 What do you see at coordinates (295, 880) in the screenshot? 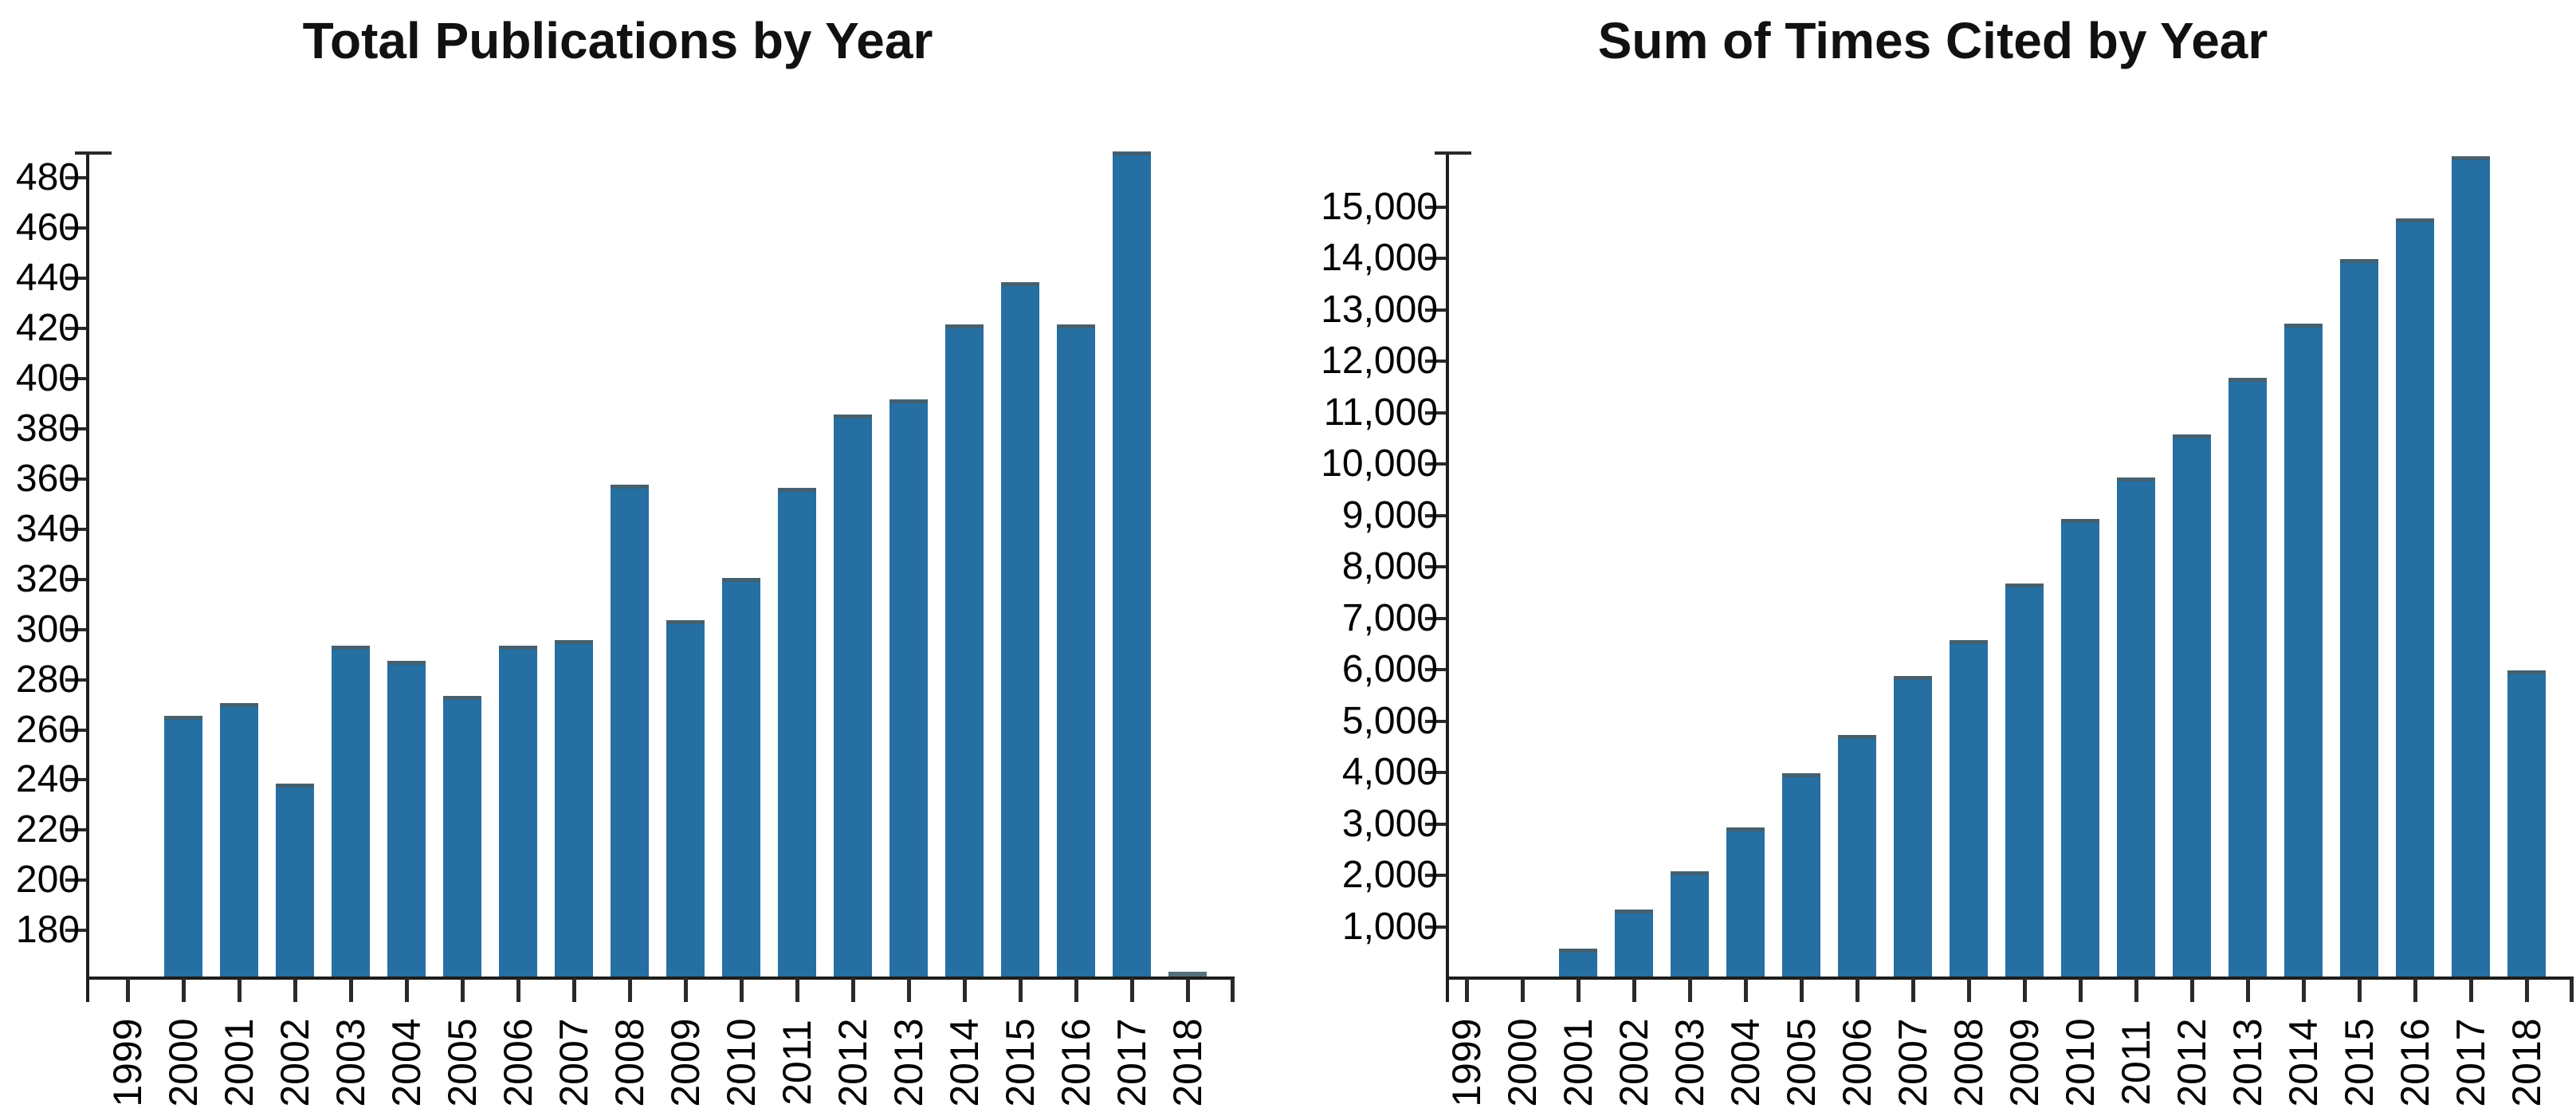
I see `bar-publications-2002` at bounding box center [295, 880].